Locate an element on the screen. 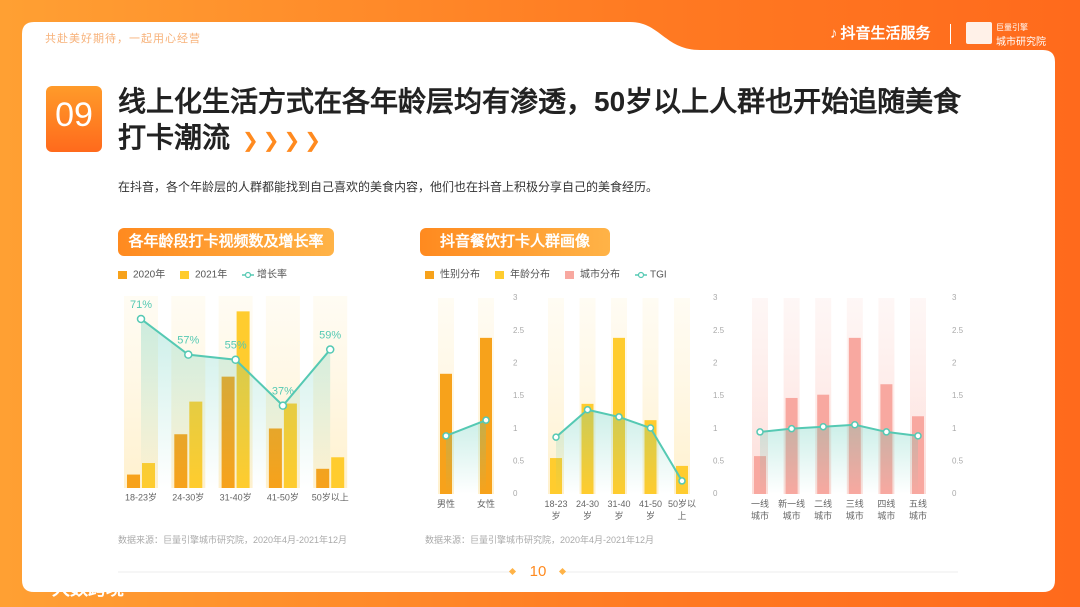 The image size is (1080, 607). x-tick-label: 五线城市 is located at coordinates (917, 510).